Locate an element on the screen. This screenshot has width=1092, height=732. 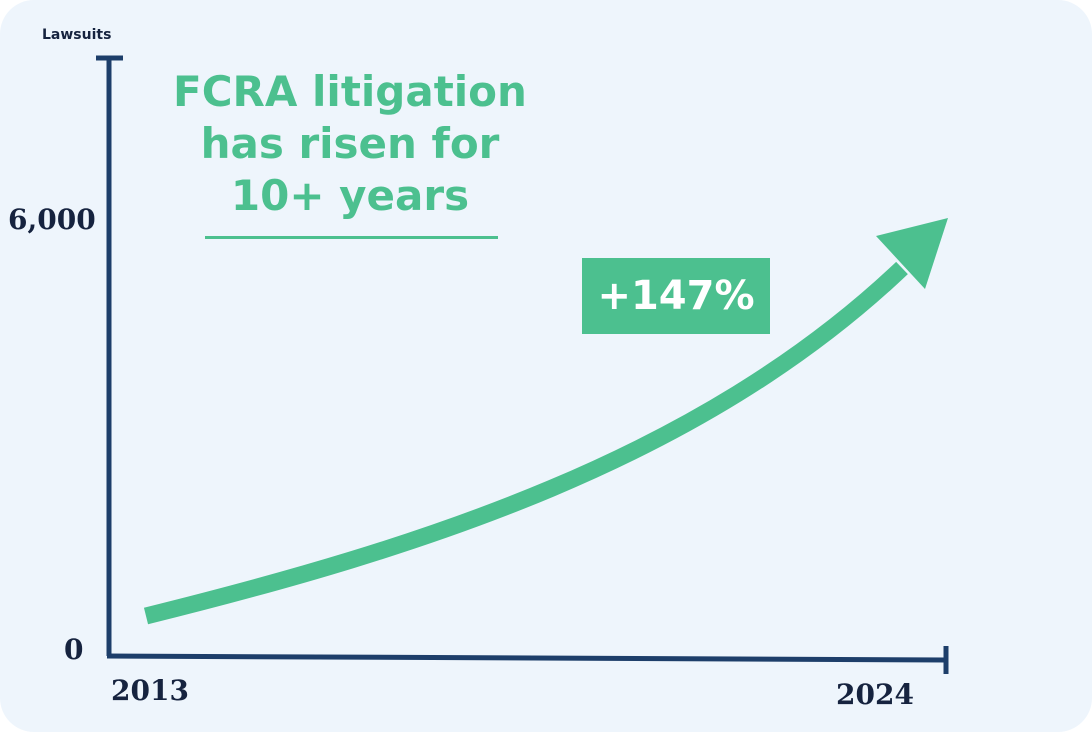
headline-line-2: has risen for is located at coordinates (350, 143).